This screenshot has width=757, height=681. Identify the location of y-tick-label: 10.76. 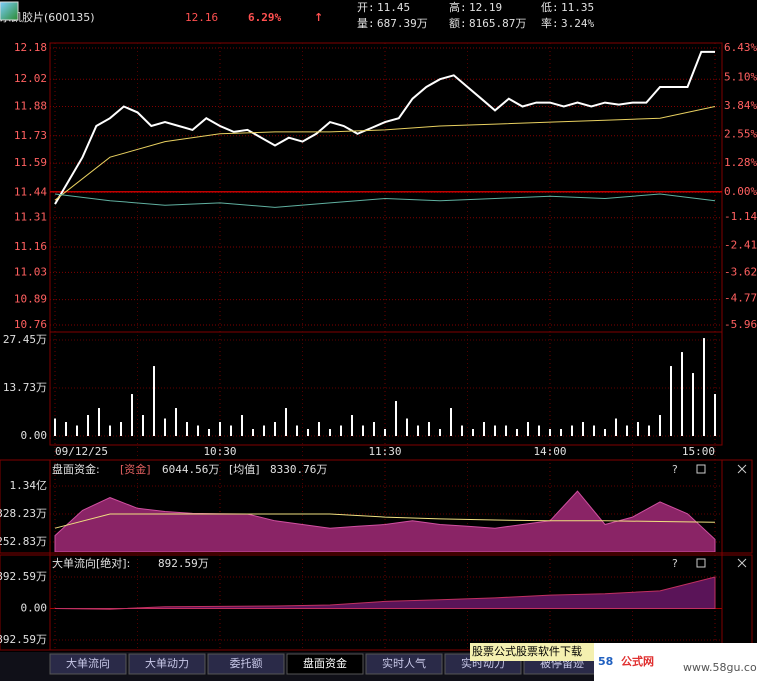
(30, 324).